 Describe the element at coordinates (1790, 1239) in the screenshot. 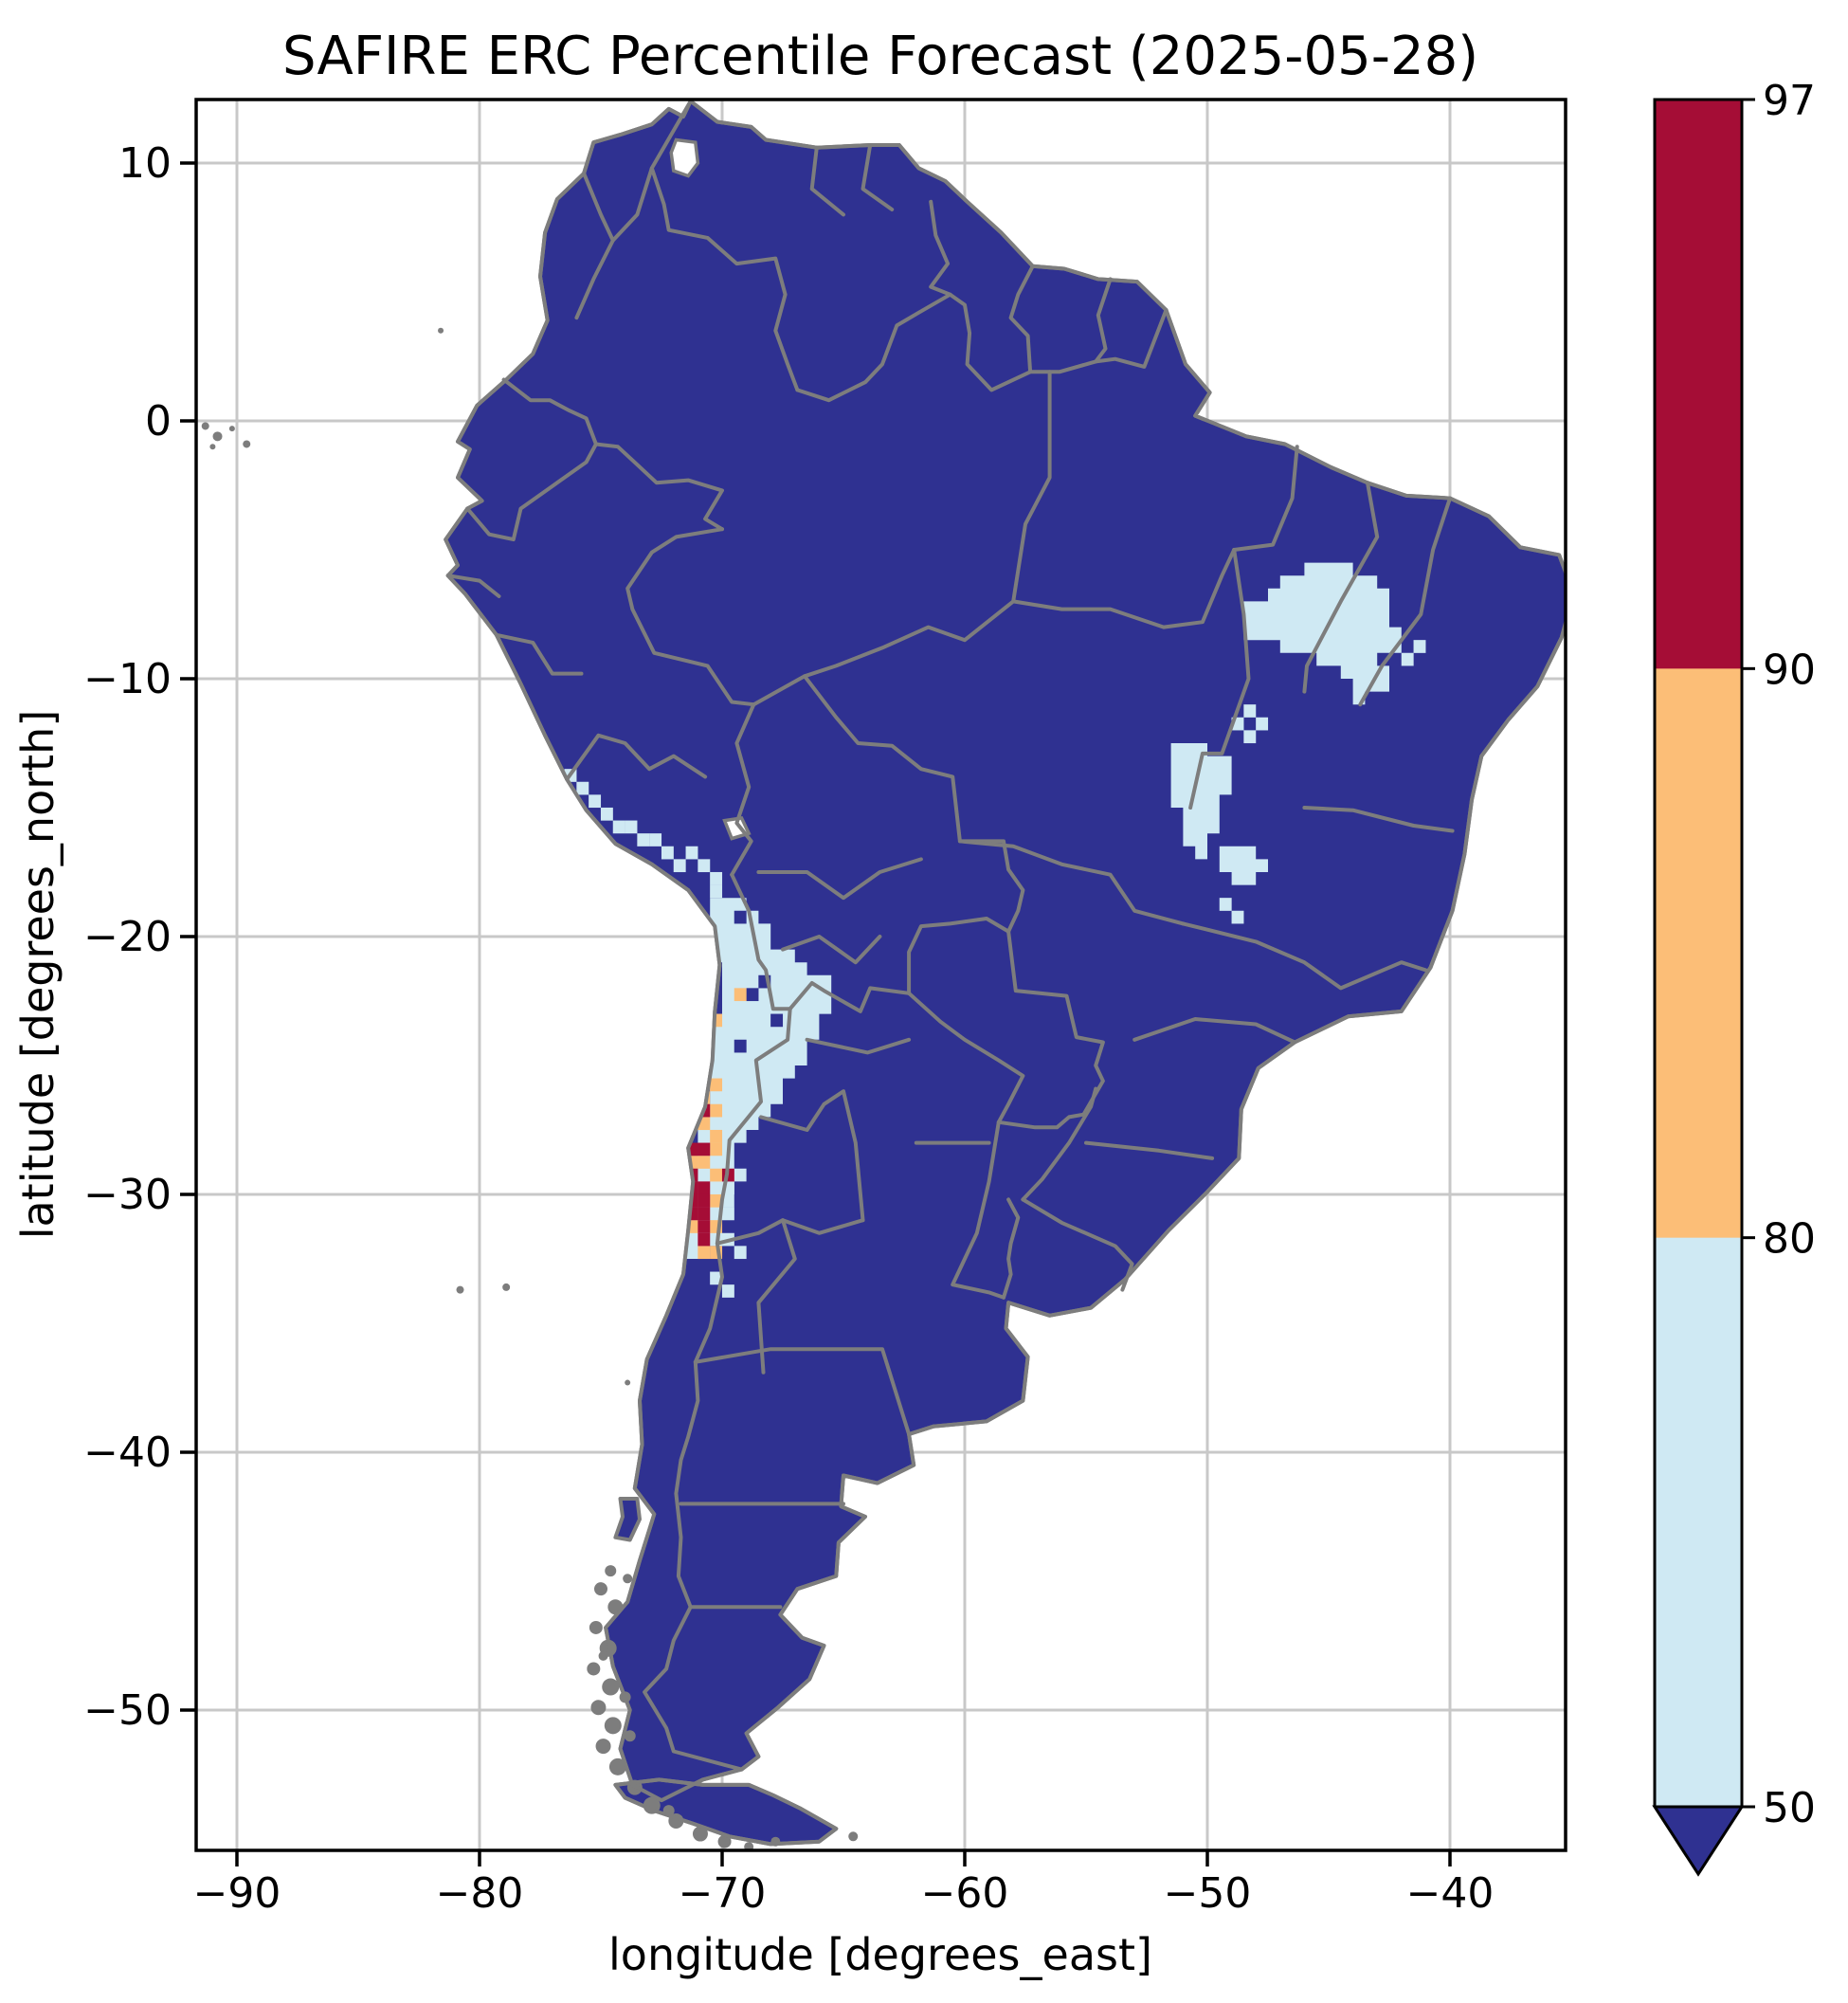

I see `colorbar-tick-label: 80` at that location.